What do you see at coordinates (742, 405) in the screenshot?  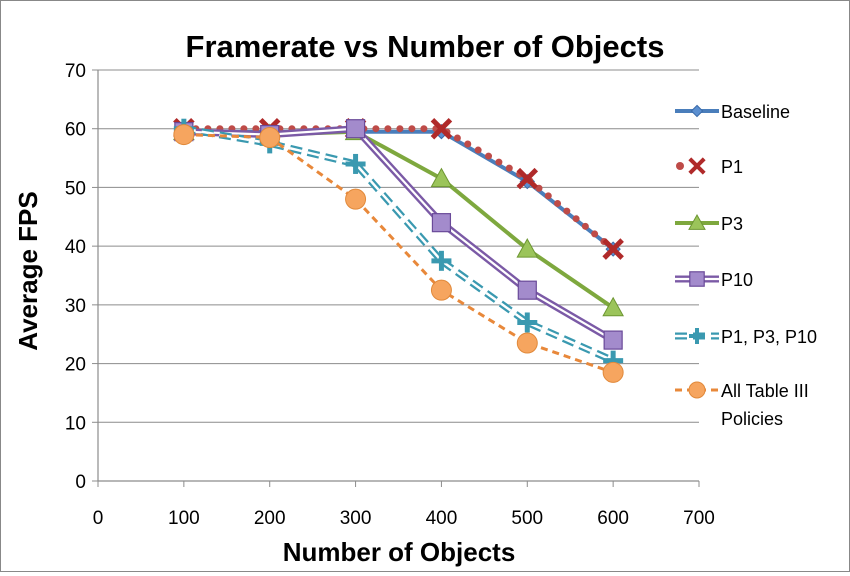 I see `legend-entry: All Table III Policies` at bounding box center [742, 405].